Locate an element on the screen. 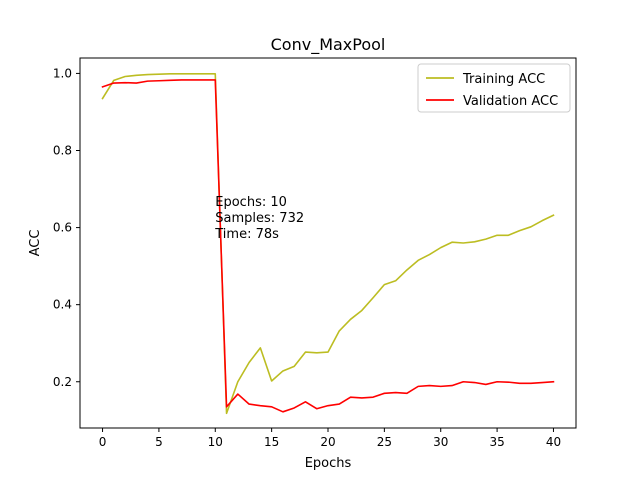 Image resolution: width=640 pixels, height=480 pixels. x-tick-label: 30 is located at coordinates (440, 442).